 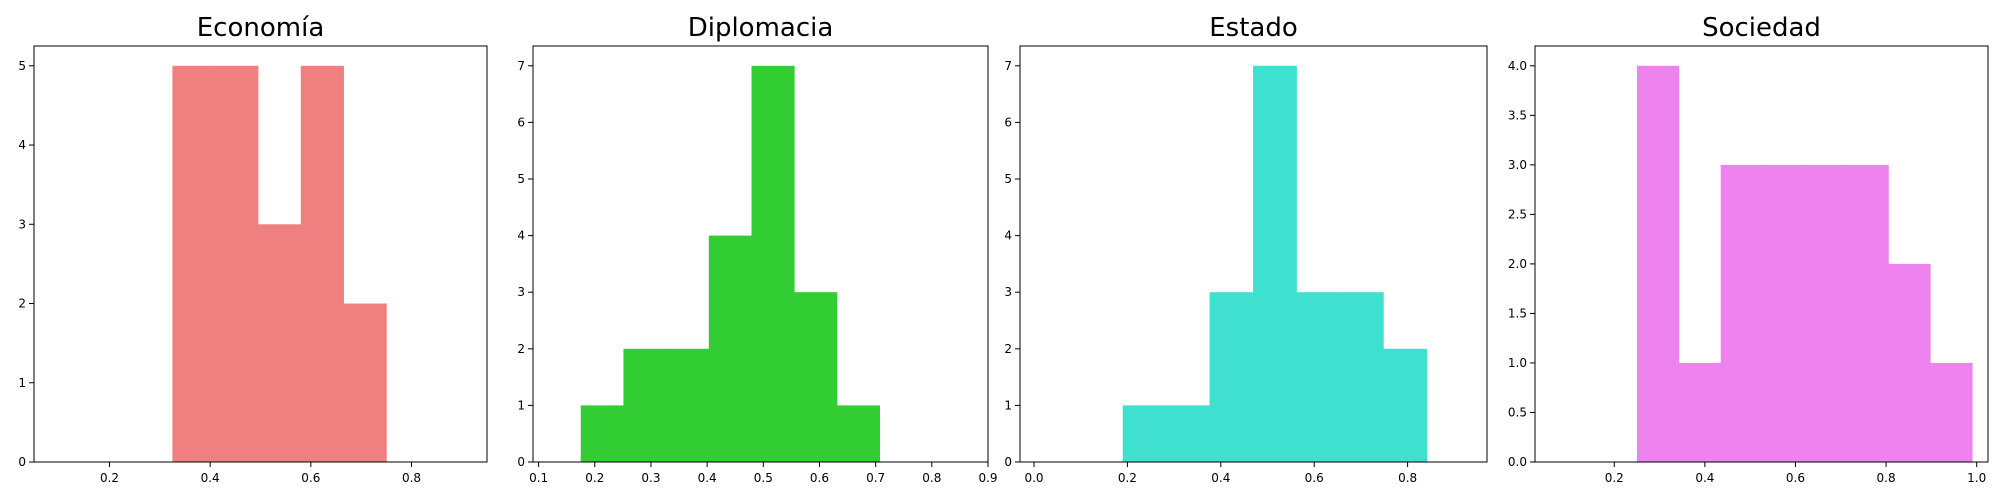 What do you see at coordinates (1517, 66) in the screenshot?
I see `y-tick-label: 4.0` at bounding box center [1517, 66].